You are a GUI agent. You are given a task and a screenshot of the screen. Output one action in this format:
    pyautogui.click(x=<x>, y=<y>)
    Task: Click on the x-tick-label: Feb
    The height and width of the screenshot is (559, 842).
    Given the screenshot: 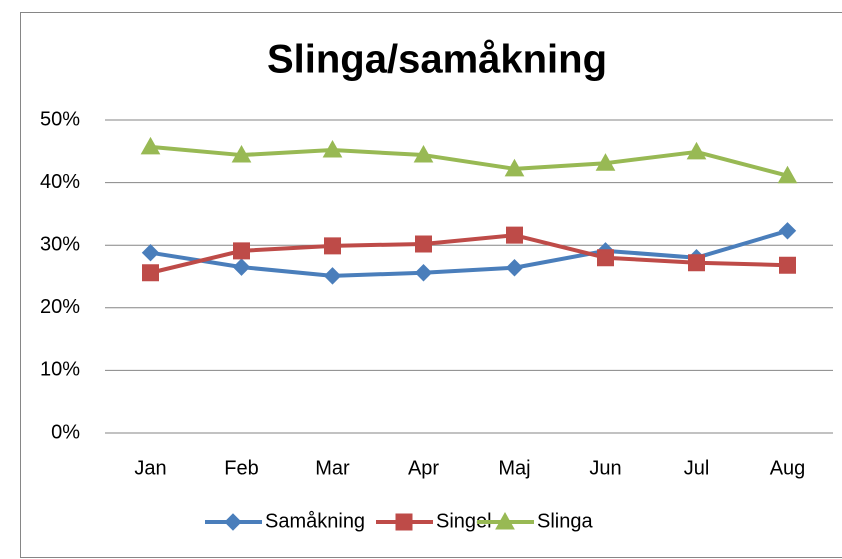 What is the action you would take?
    pyautogui.click(x=241, y=468)
    